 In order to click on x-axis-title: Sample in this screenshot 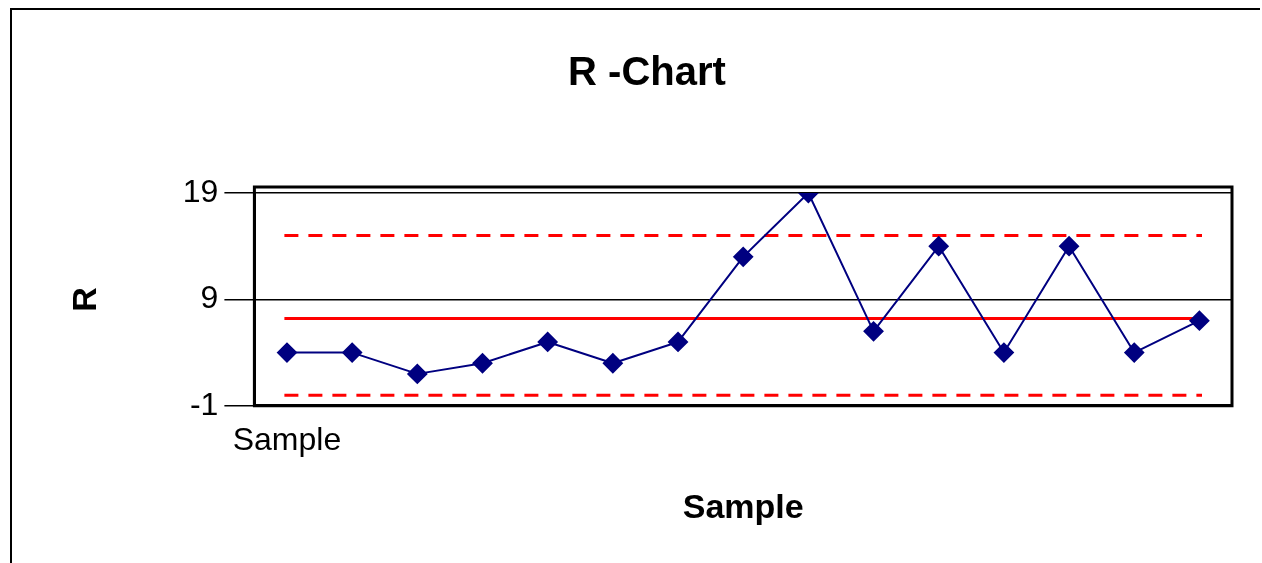, I will do `click(743, 505)`.